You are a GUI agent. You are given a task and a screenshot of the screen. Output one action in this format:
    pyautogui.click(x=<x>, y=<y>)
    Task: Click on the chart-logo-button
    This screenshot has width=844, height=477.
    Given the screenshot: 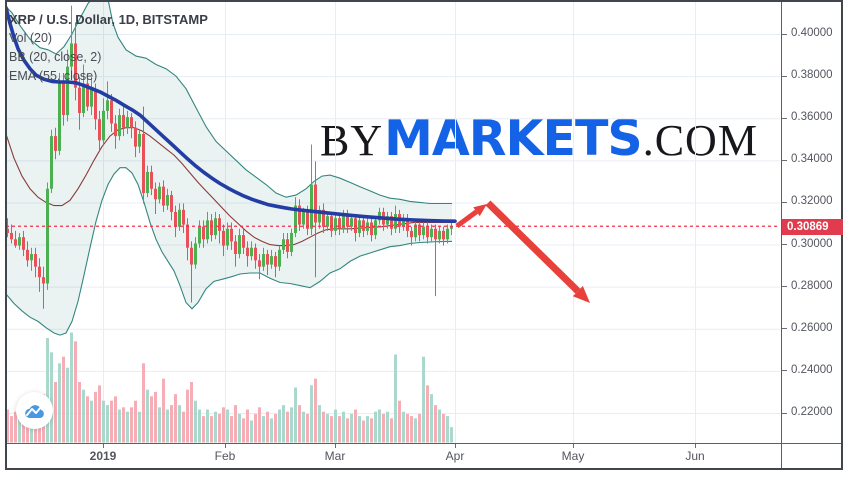 What is the action you would take?
    pyautogui.click(x=34, y=410)
    